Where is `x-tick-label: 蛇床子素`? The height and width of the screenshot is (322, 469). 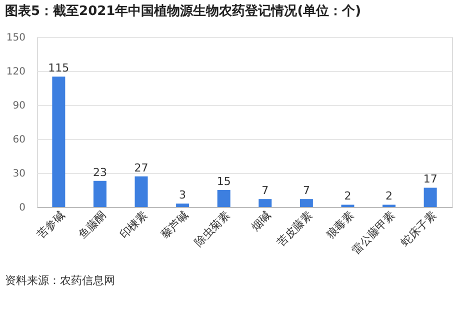 x-tick-label: 蛇床子素 is located at coordinates (418, 229).